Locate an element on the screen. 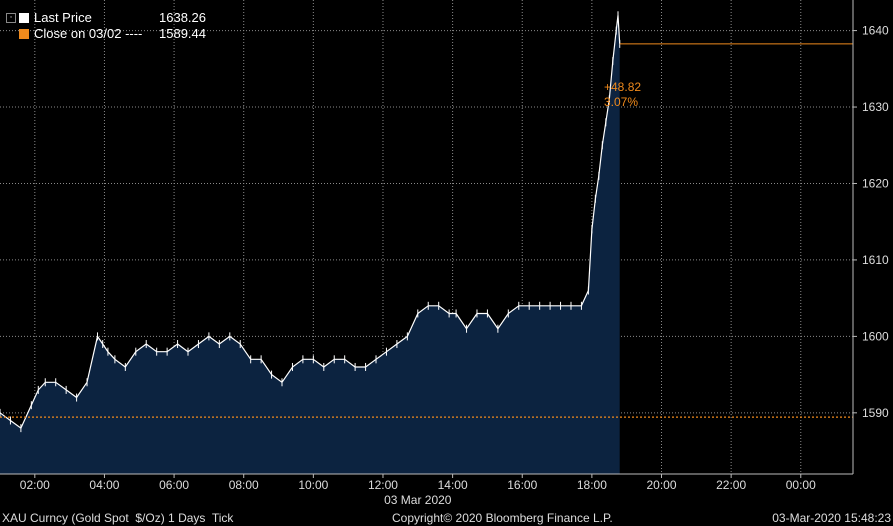 This screenshot has width=893, height=526. legend-toggle-icon: ▫ is located at coordinates (11, 18).